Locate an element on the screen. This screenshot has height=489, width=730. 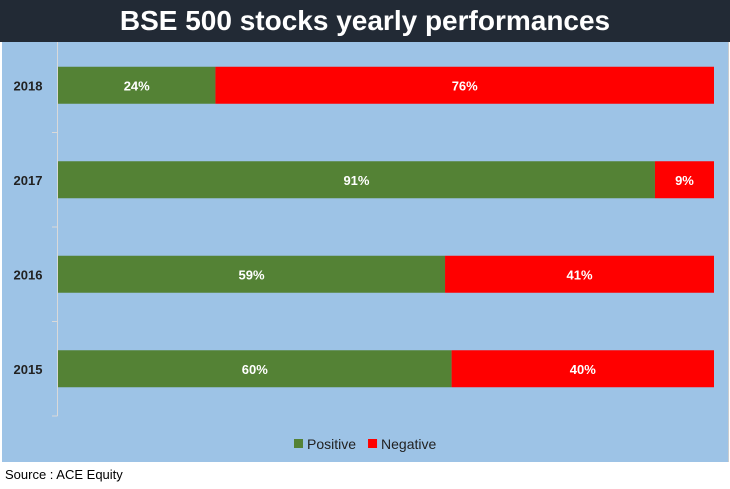
chart-title: BSE 500 stocks yearly performances is located at coordinates (365, 21).